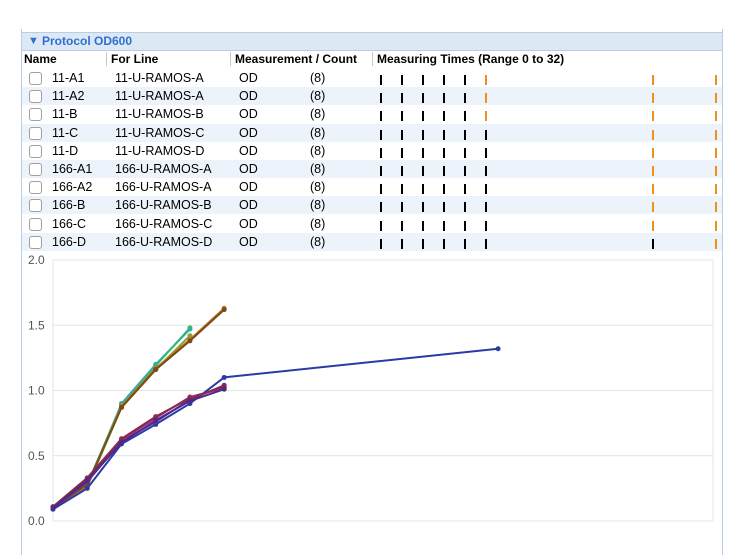 This screenshot has width=740, height=555. Describe the element at coordinates (68, 78) in the screenshot. I see `assay-name: 11-A1` at that location.